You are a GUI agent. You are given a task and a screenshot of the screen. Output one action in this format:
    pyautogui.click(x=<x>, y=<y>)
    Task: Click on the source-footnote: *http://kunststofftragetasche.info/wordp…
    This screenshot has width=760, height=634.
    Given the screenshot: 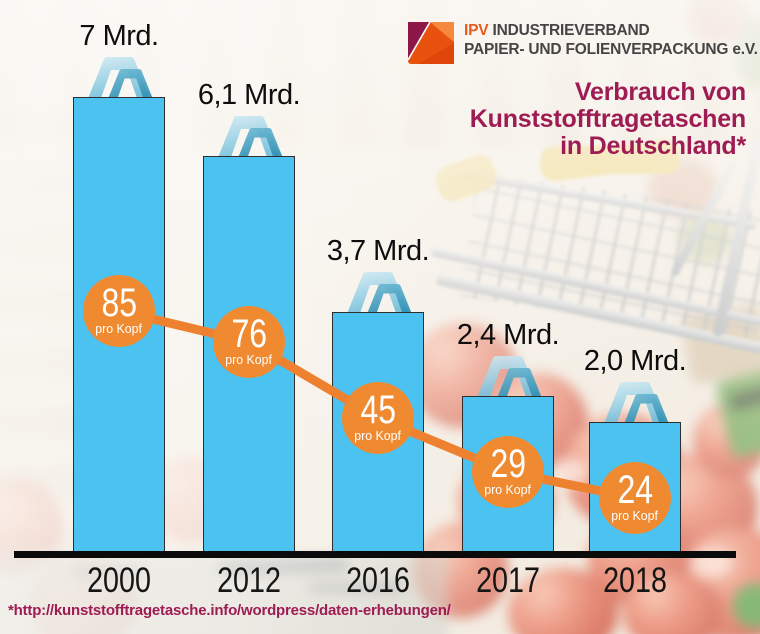 What is the action you would take?
    pyautogui.click(x=229, y=610)
    